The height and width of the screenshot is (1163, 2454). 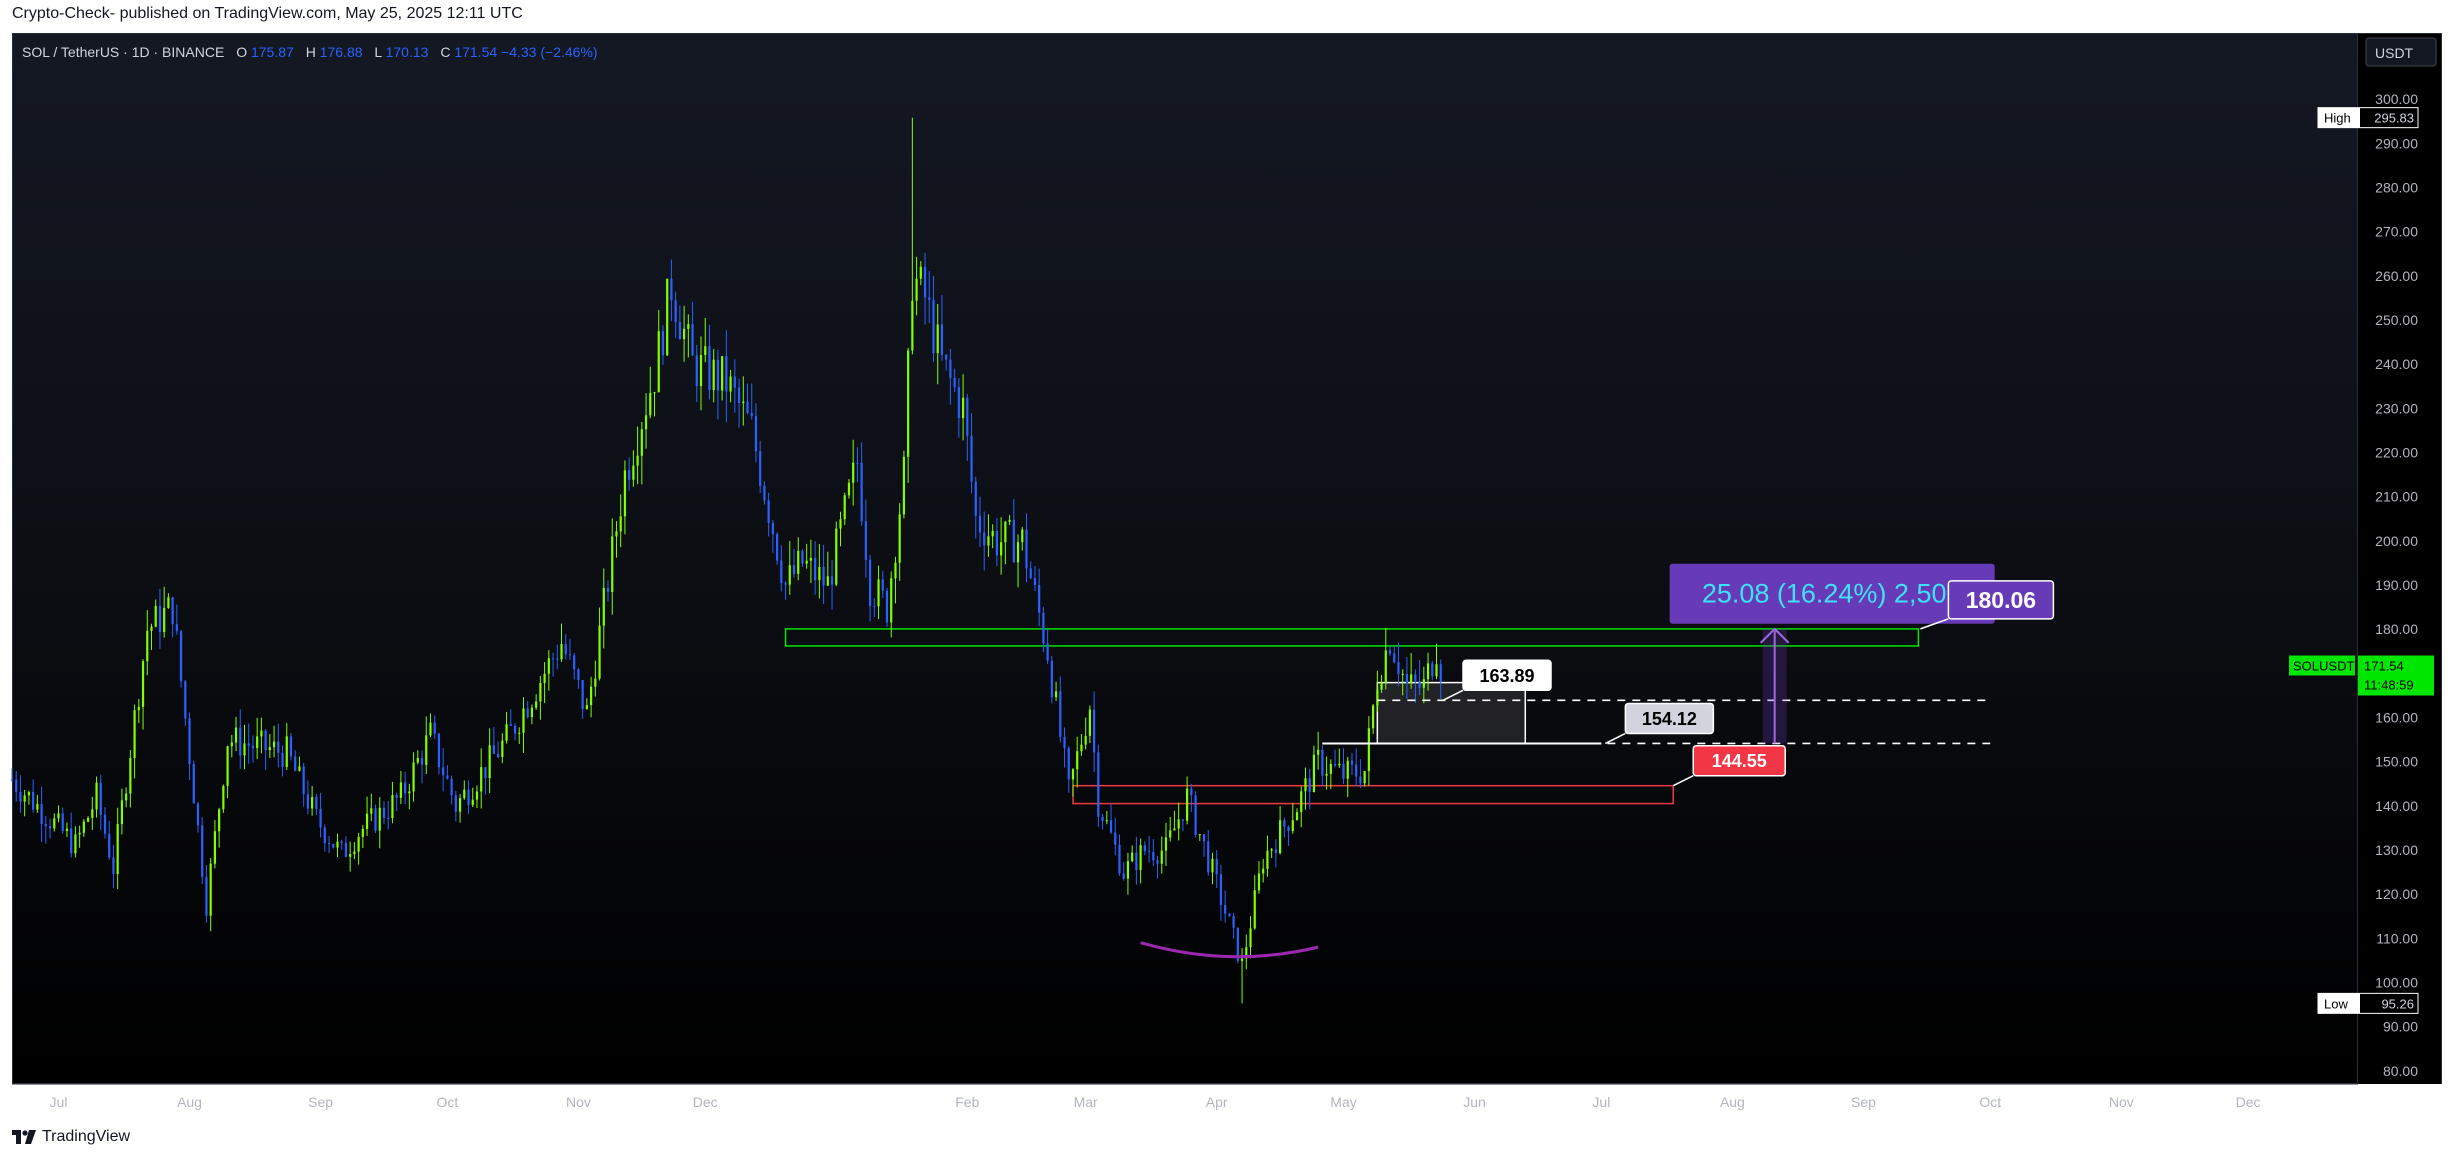 I want to click on footer-brand: TradingView, so click(x=86, y=1136).